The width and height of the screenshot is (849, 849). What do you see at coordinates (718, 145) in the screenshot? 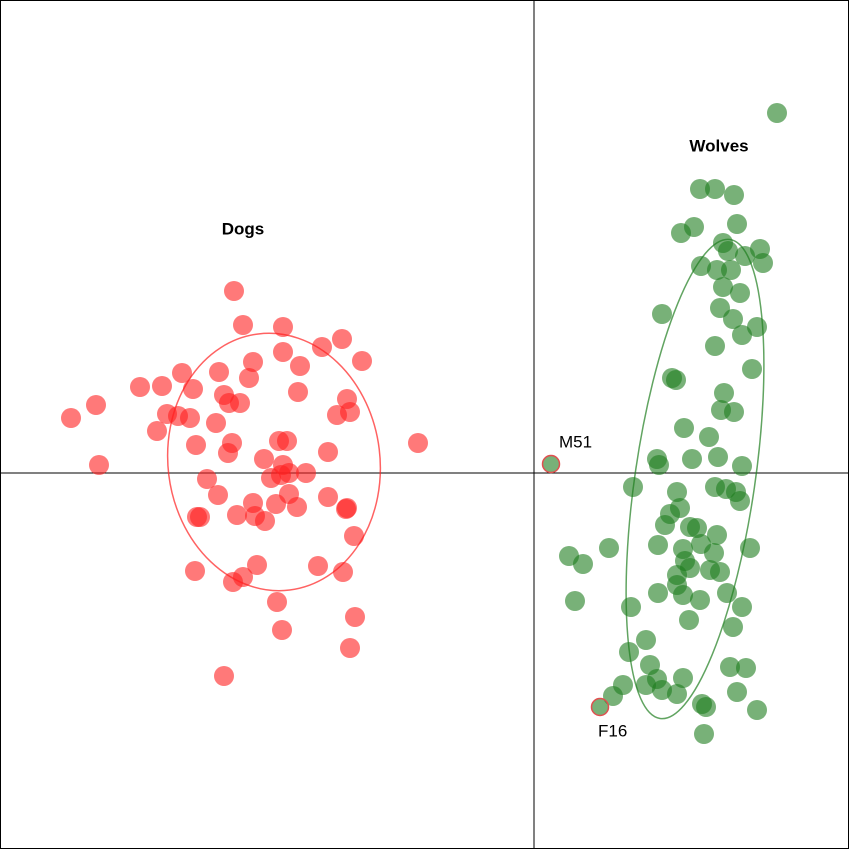
I see `group-label: Wolves` at bounding box center [718, 145].